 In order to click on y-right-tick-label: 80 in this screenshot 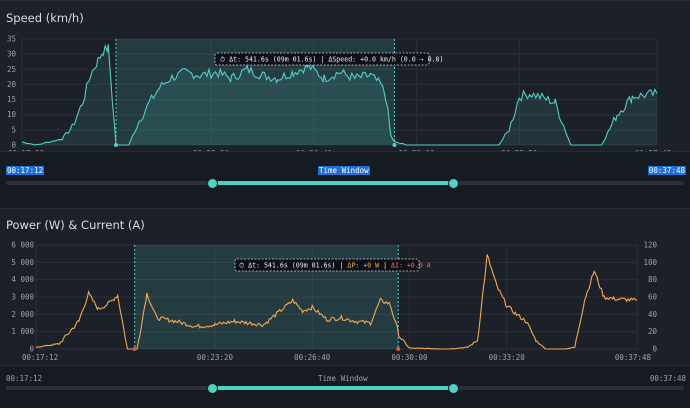, I will do `click(653, 279)`.